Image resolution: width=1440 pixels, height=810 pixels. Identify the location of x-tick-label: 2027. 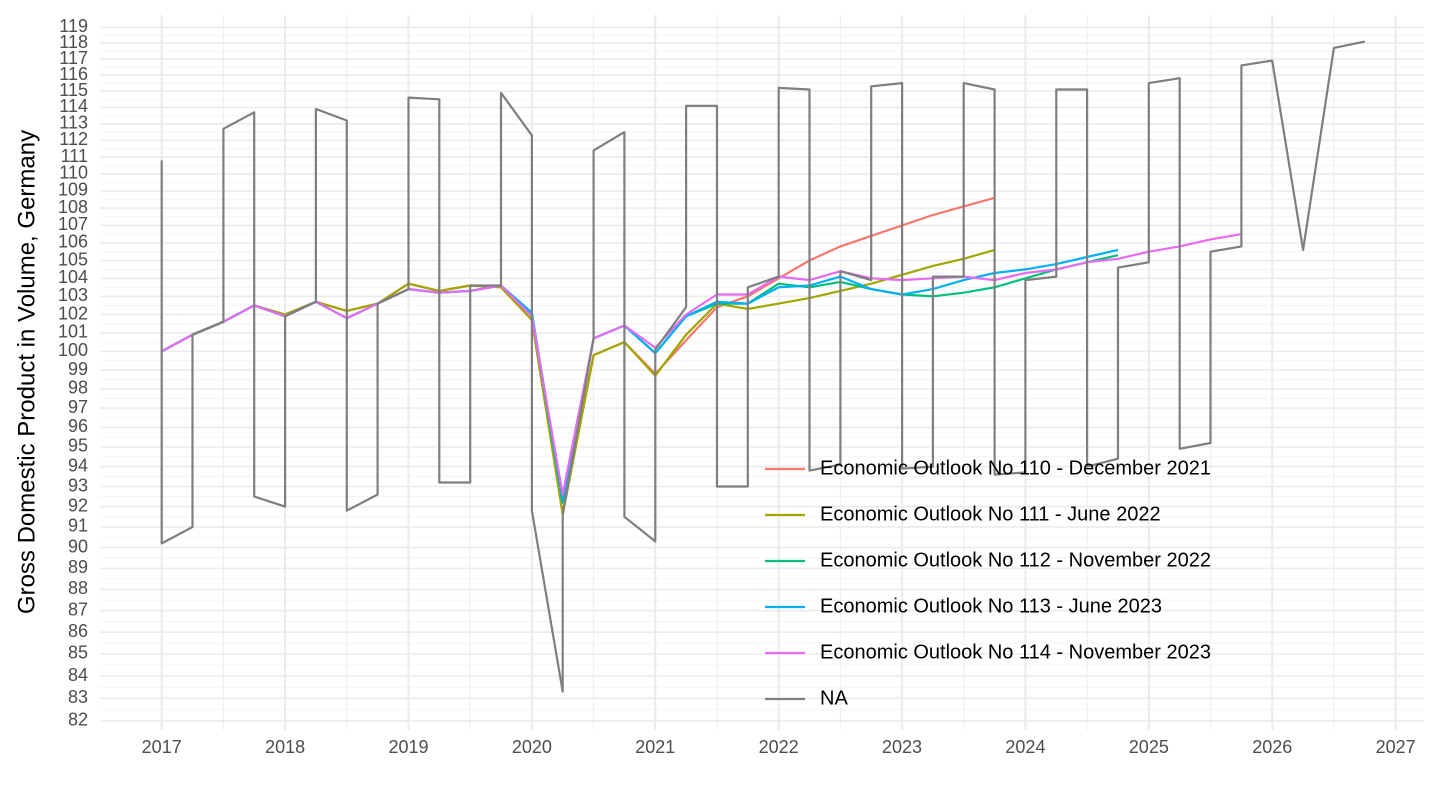
(1396, 747).